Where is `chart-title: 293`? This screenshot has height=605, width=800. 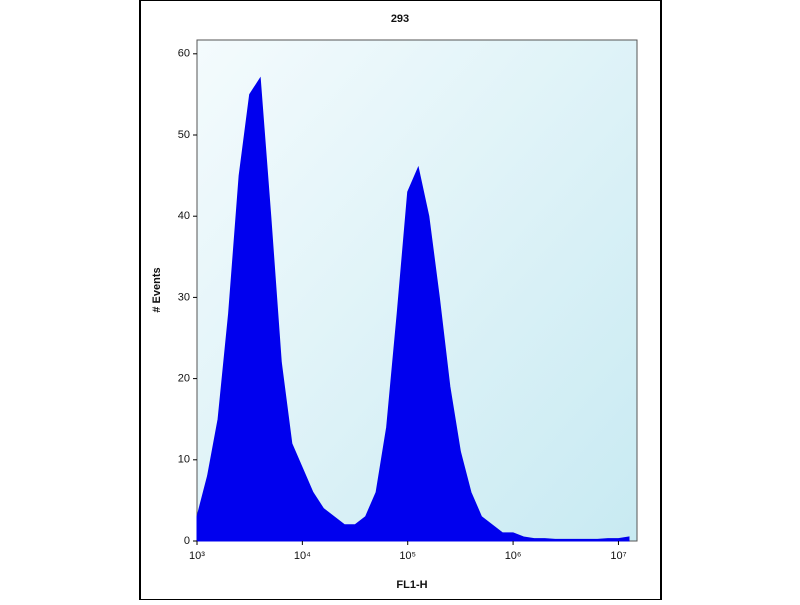 chart-title: 293 is located at coordinates (400, 19).